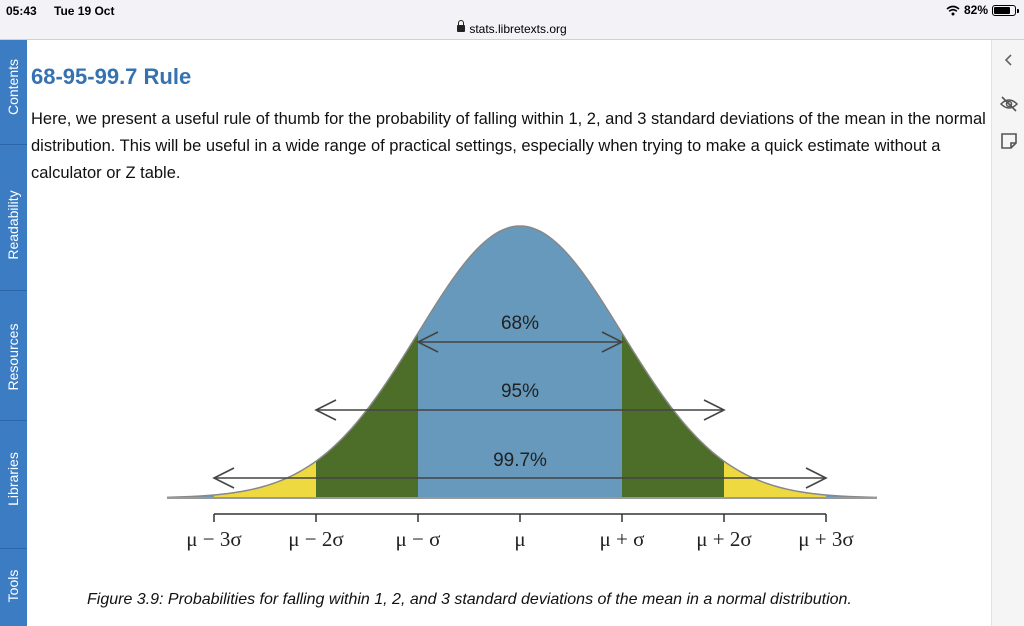 The width and height of the screenshot is (1024, 626). I want to click on sidebar-tab-label: Resources, so click(13, 357).